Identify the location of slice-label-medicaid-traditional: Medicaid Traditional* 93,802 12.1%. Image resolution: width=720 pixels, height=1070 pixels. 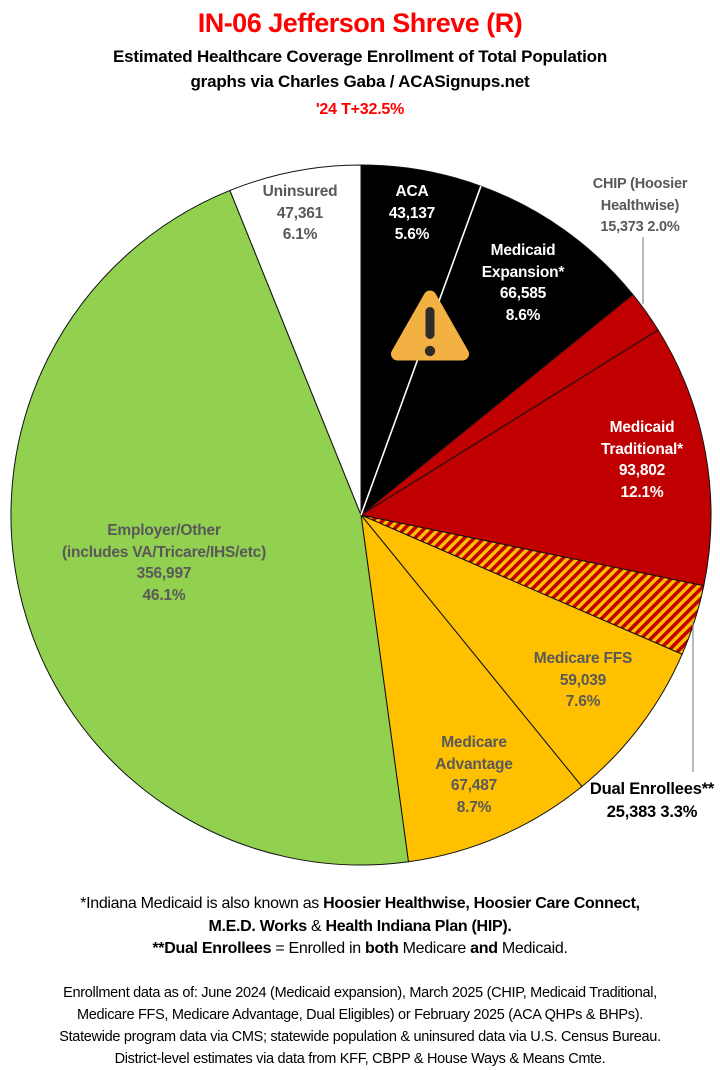
(642, 460).